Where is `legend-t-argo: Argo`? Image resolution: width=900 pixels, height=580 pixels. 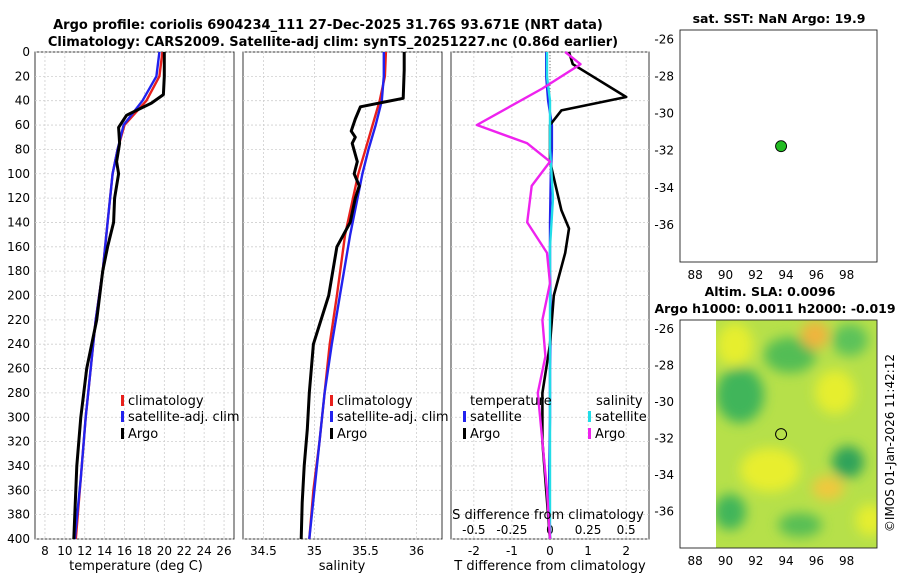
legend-t-argo: Argo is located at coordinates (485, 434).